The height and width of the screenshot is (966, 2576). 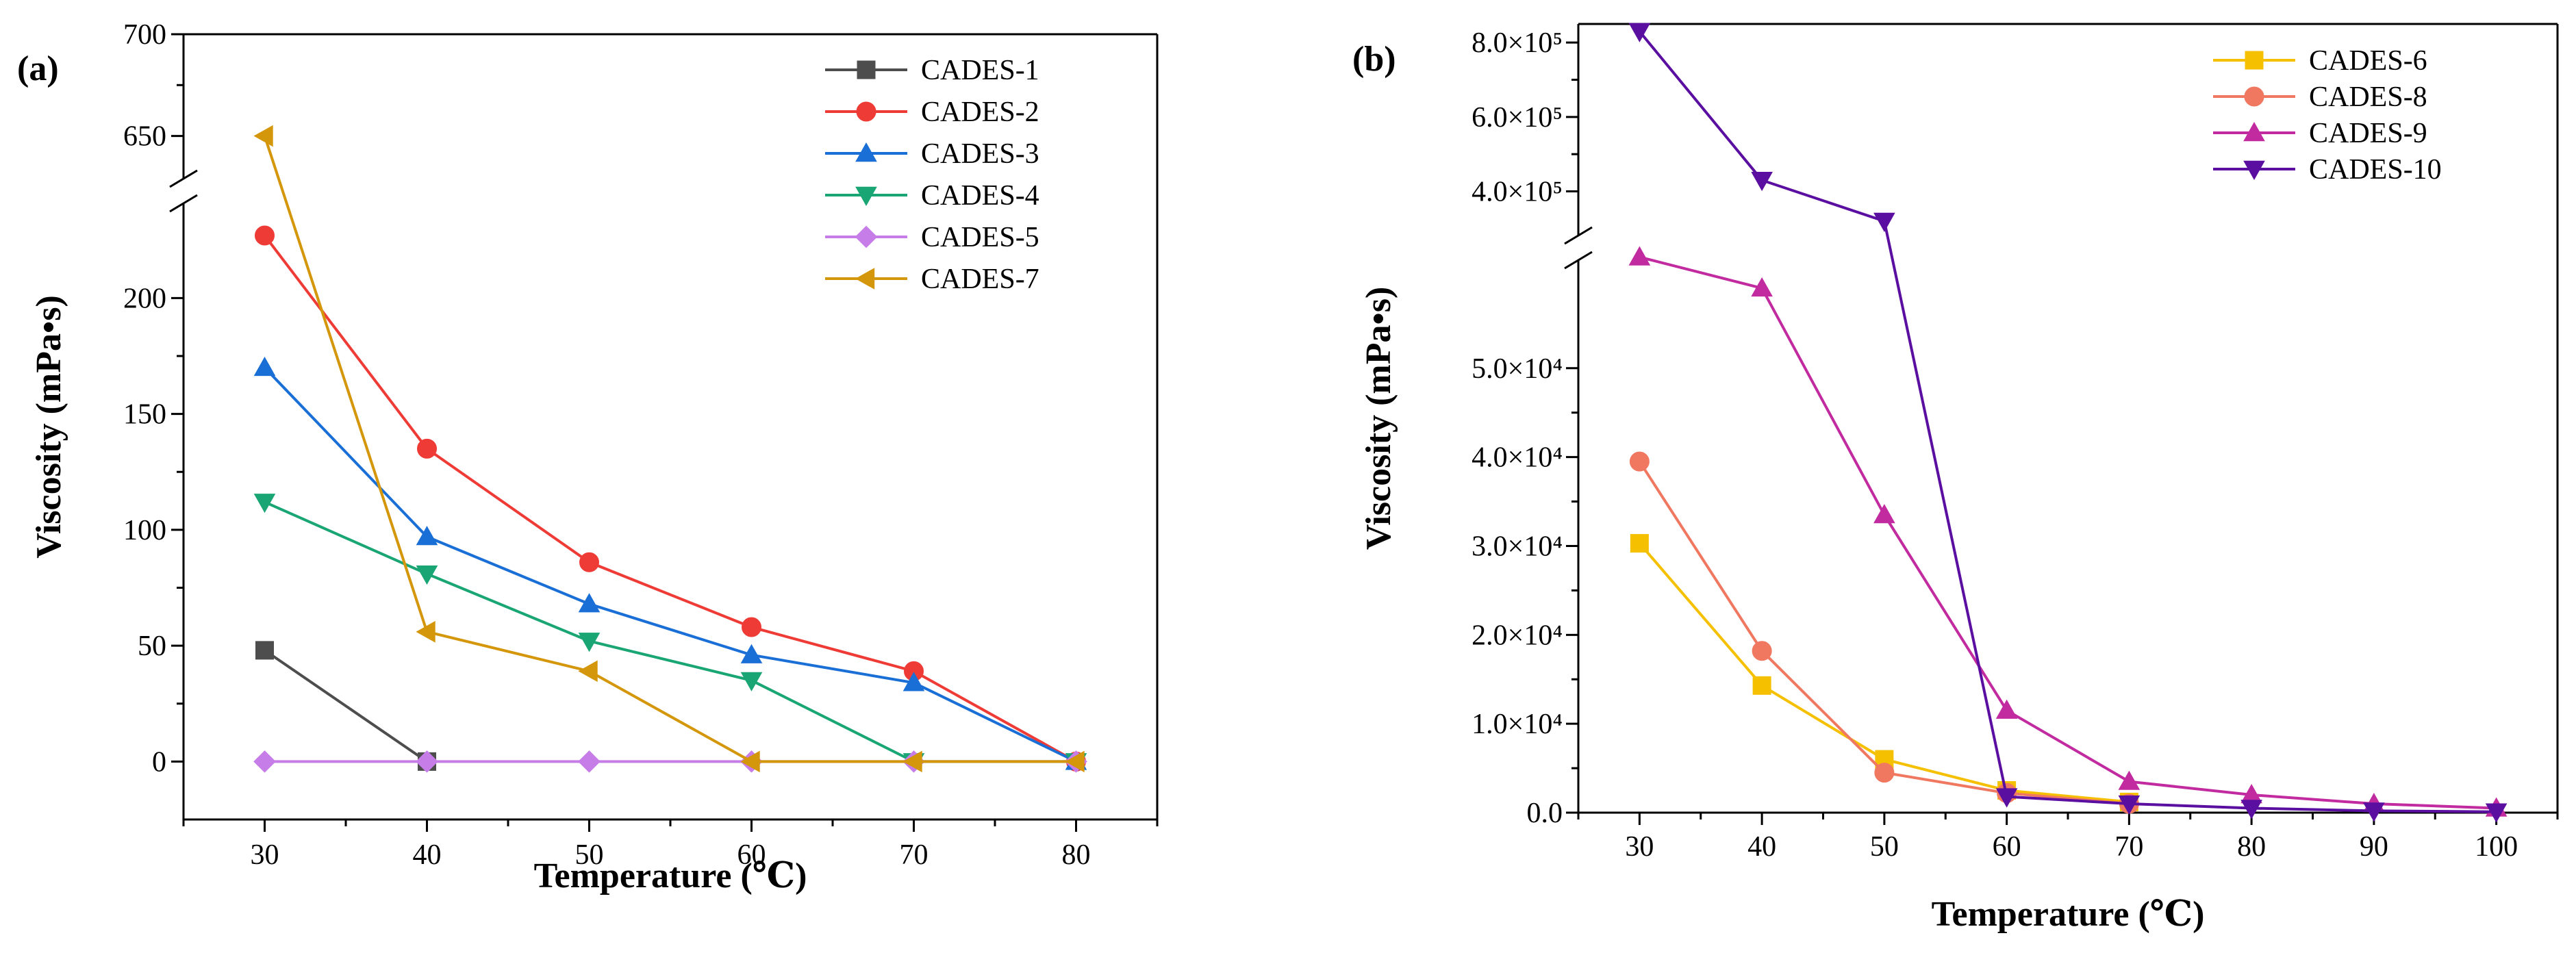 I want to click on legend-entry: CADES-2, so click(x=932, y=113).